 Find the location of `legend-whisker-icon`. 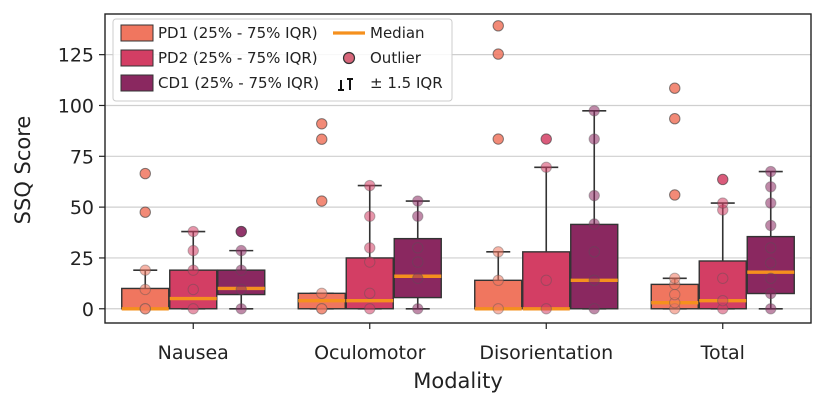

legend-whisker-icon is located at coordinates (345, 84).